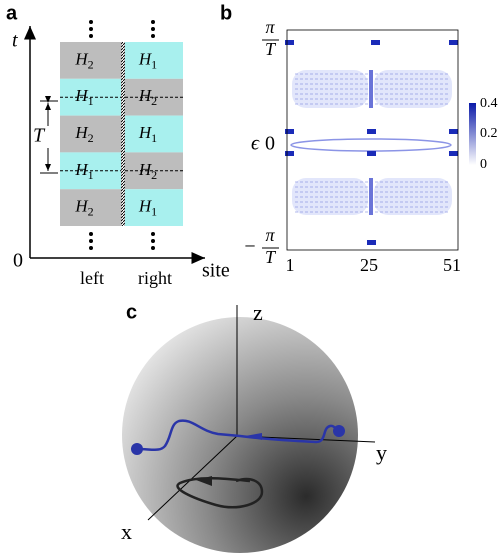  Describe the element at coordinates (204, 481) in the screenshot. I see `loop-arrow` at that location.